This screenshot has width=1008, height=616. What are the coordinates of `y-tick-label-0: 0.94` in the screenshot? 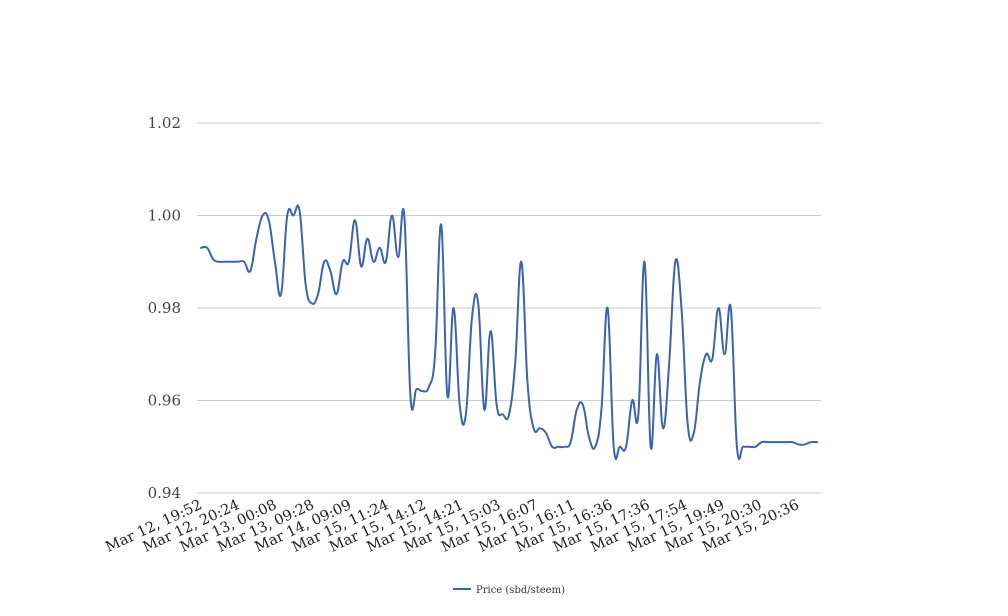 It's located at (164, 493).